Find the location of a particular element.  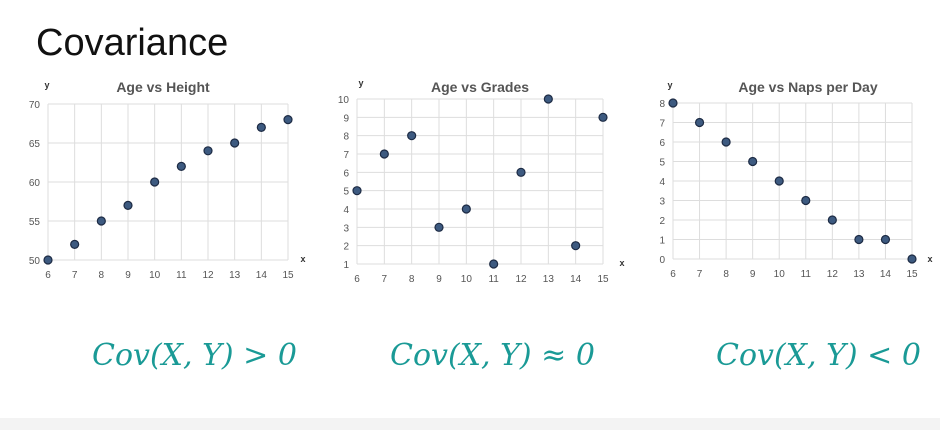

formula-zero-covariance: Cov(X, Y) ≈ 0 is located at coordinates (492, 355).